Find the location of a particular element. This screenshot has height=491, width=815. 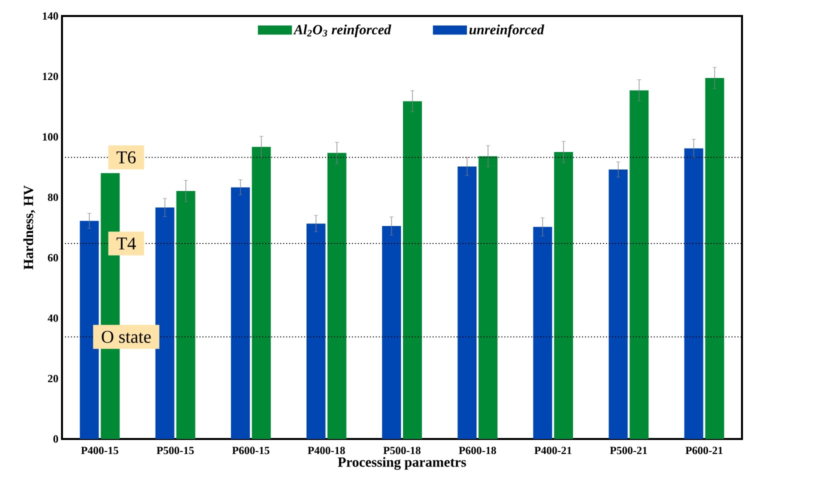

x-tick-label: P500-21 is located at coordinates (628, 450).